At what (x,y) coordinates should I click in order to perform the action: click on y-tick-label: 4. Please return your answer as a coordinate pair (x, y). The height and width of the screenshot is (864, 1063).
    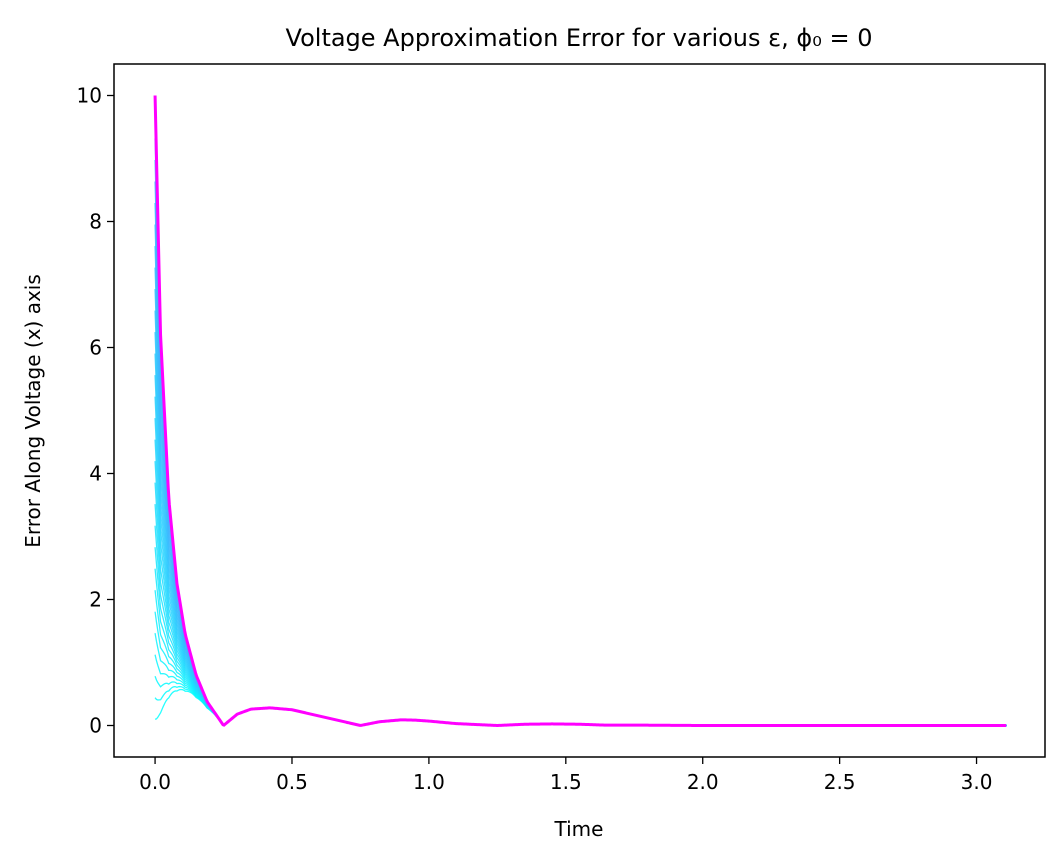
    Looking at the image, I should click on (95, 474).